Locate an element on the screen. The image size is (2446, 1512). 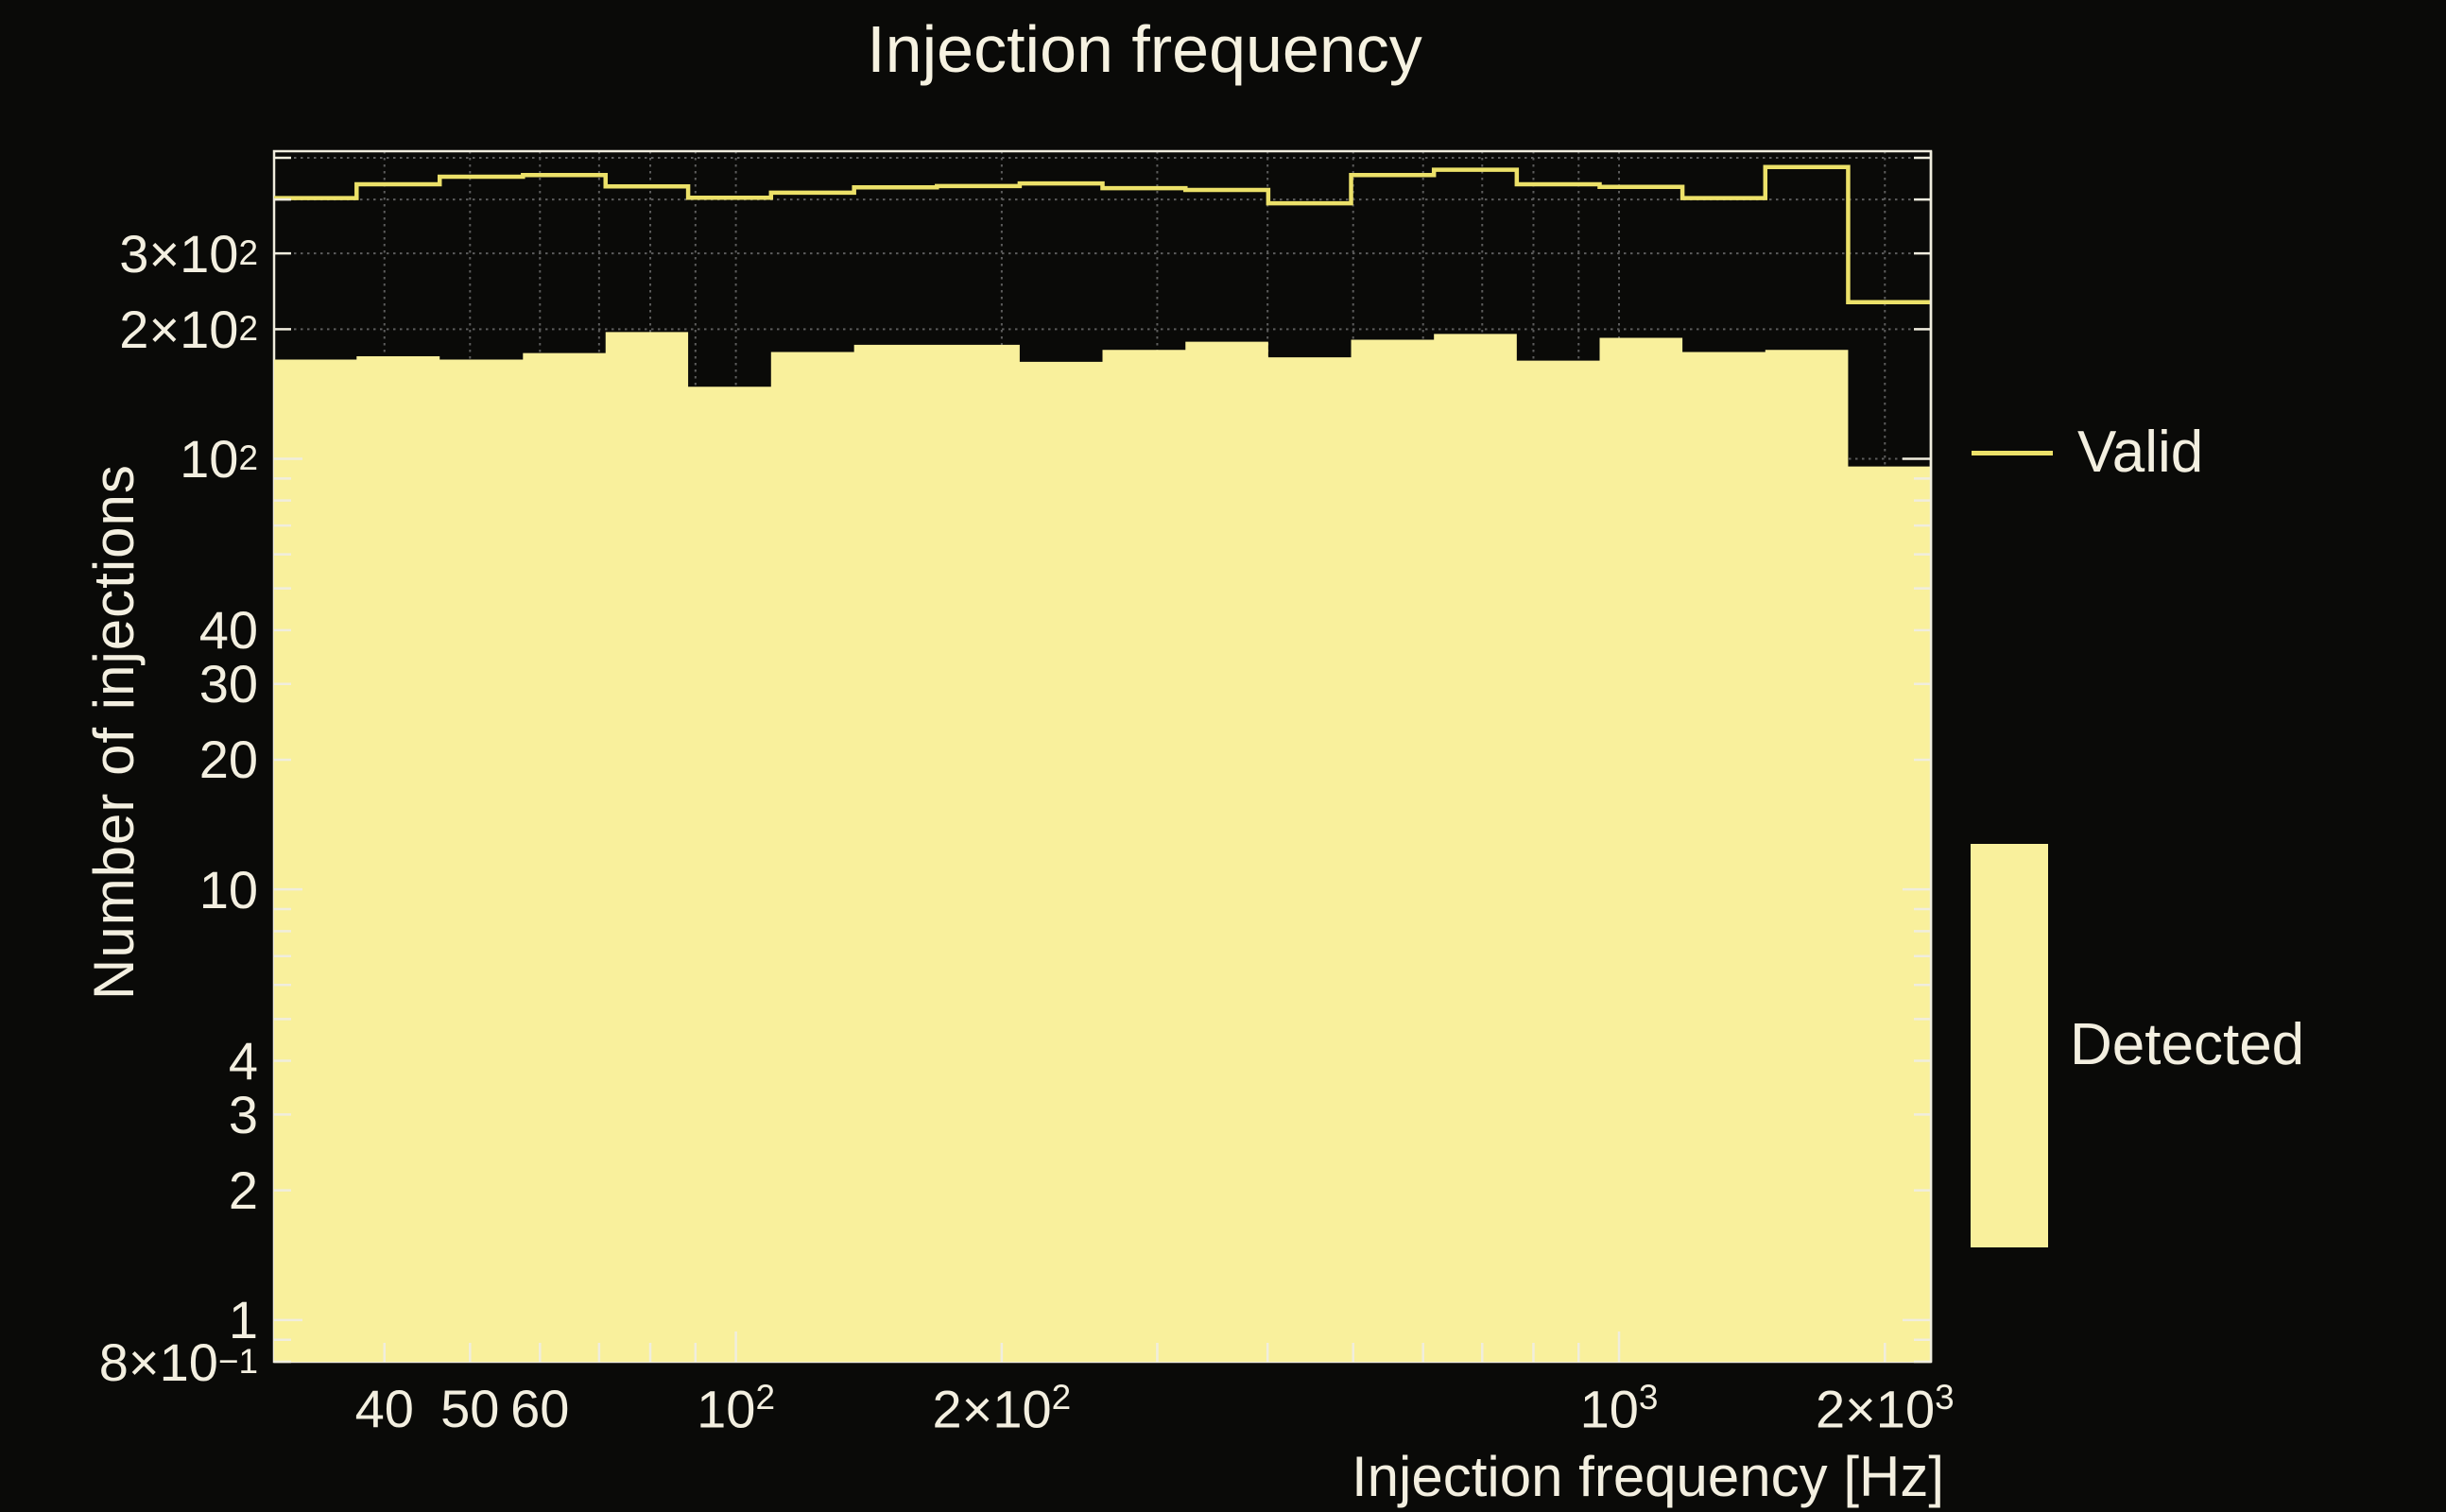
legend-detected-box-swatch is located at coordinates (2010, 1045).